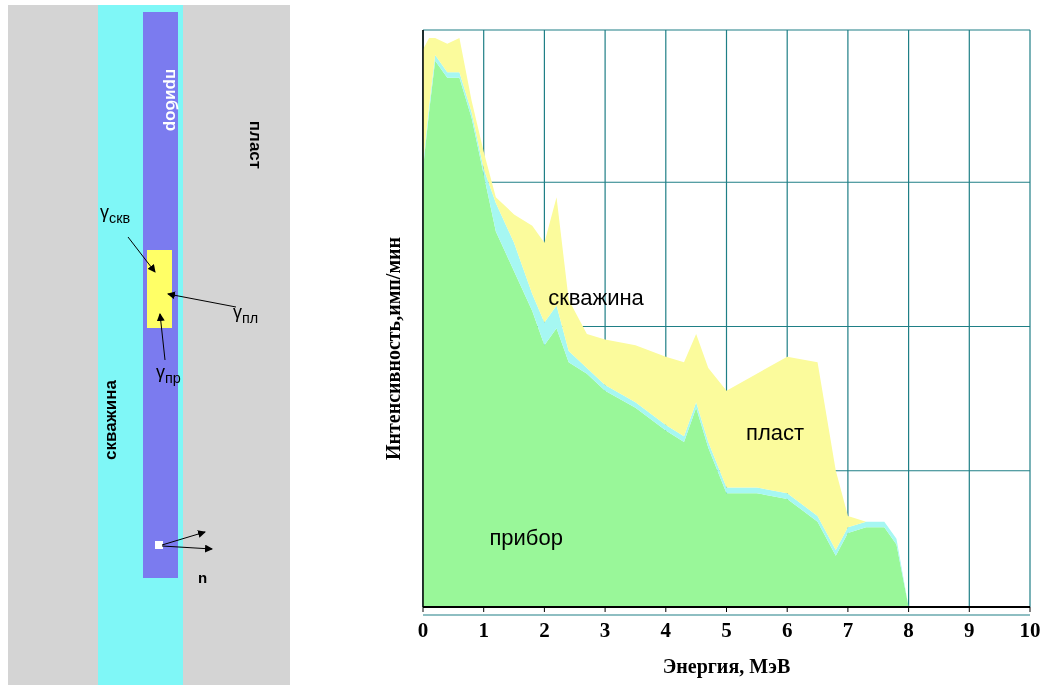 This screenshot has height=689, width=1045. What do you see at coordinates (526, 537) in the screenshot?
I see `series-label: прибор` at bounding box center [526, 537].